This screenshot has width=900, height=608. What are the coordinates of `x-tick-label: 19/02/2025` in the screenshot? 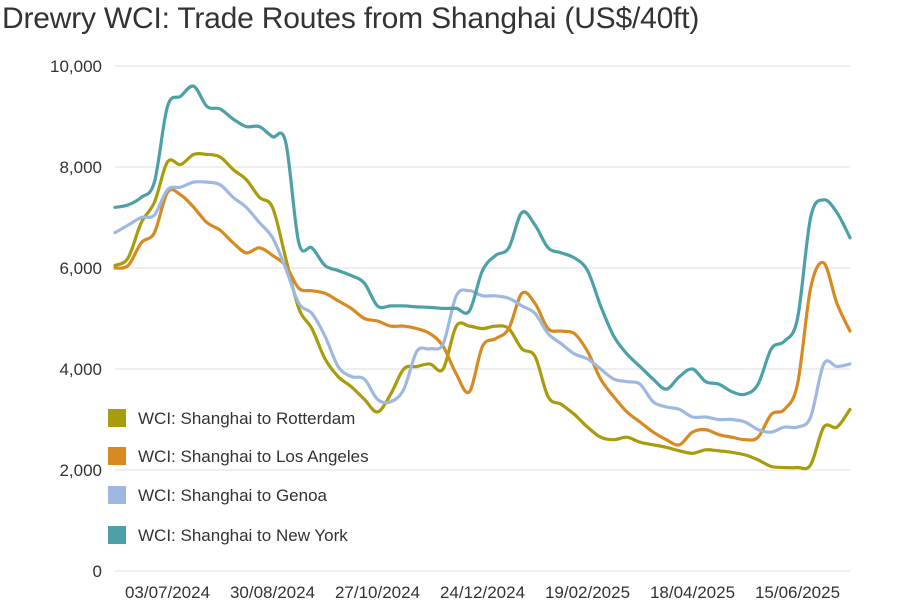 It's located at (587, 592).